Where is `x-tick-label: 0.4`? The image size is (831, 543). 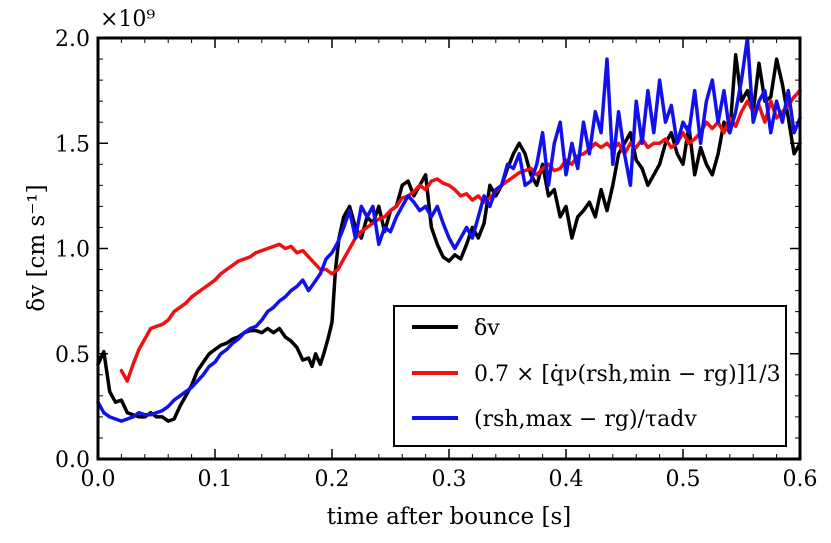
x-tick-label: 0.4 is located at coordinates (566, 479).